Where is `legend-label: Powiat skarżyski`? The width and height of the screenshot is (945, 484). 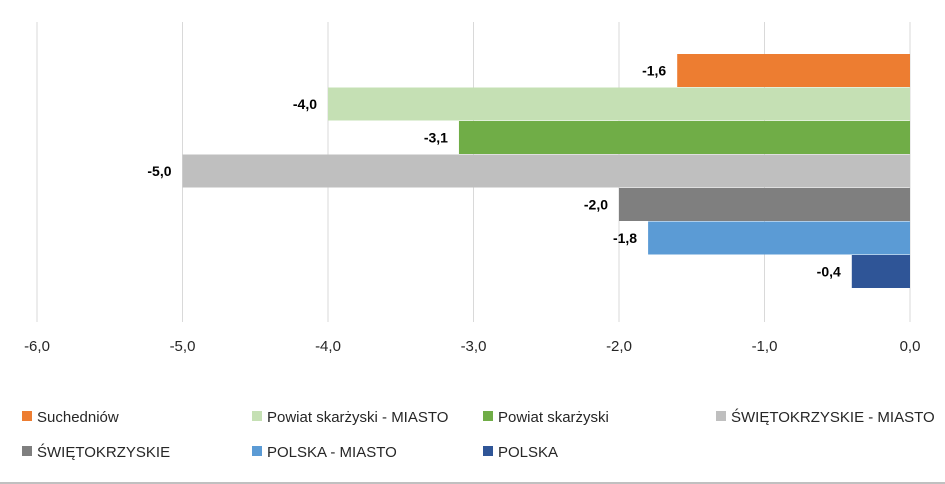
legend-label: Powiat skarżyski is located at coordinates (553, 417).